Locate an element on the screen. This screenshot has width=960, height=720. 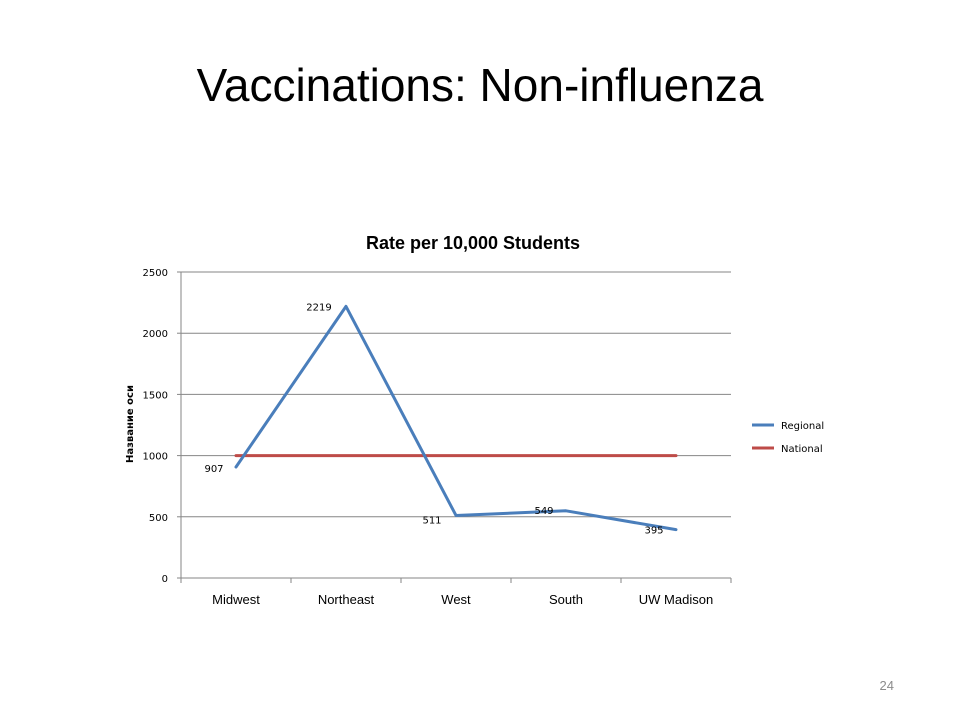
y-axis-title: Название оси is located at coordinates (130, 424).